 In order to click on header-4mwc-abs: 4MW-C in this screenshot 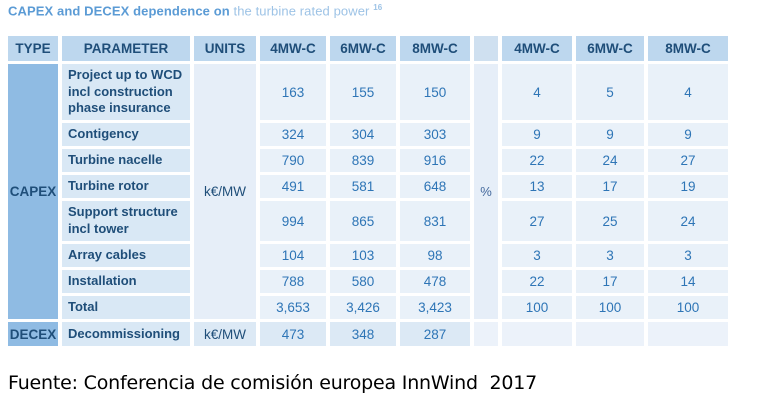, I will do `click(293, 48)`.